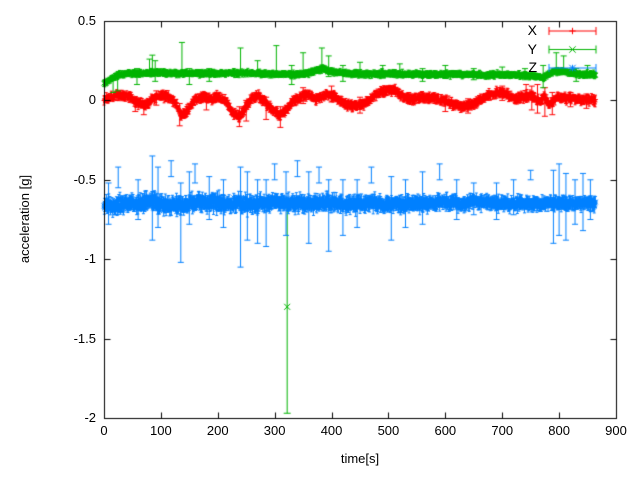 Image resolution: width=640 pixels, height=480 pixels. I want to click on x-tick-label-400: 400, so click(331, 430).